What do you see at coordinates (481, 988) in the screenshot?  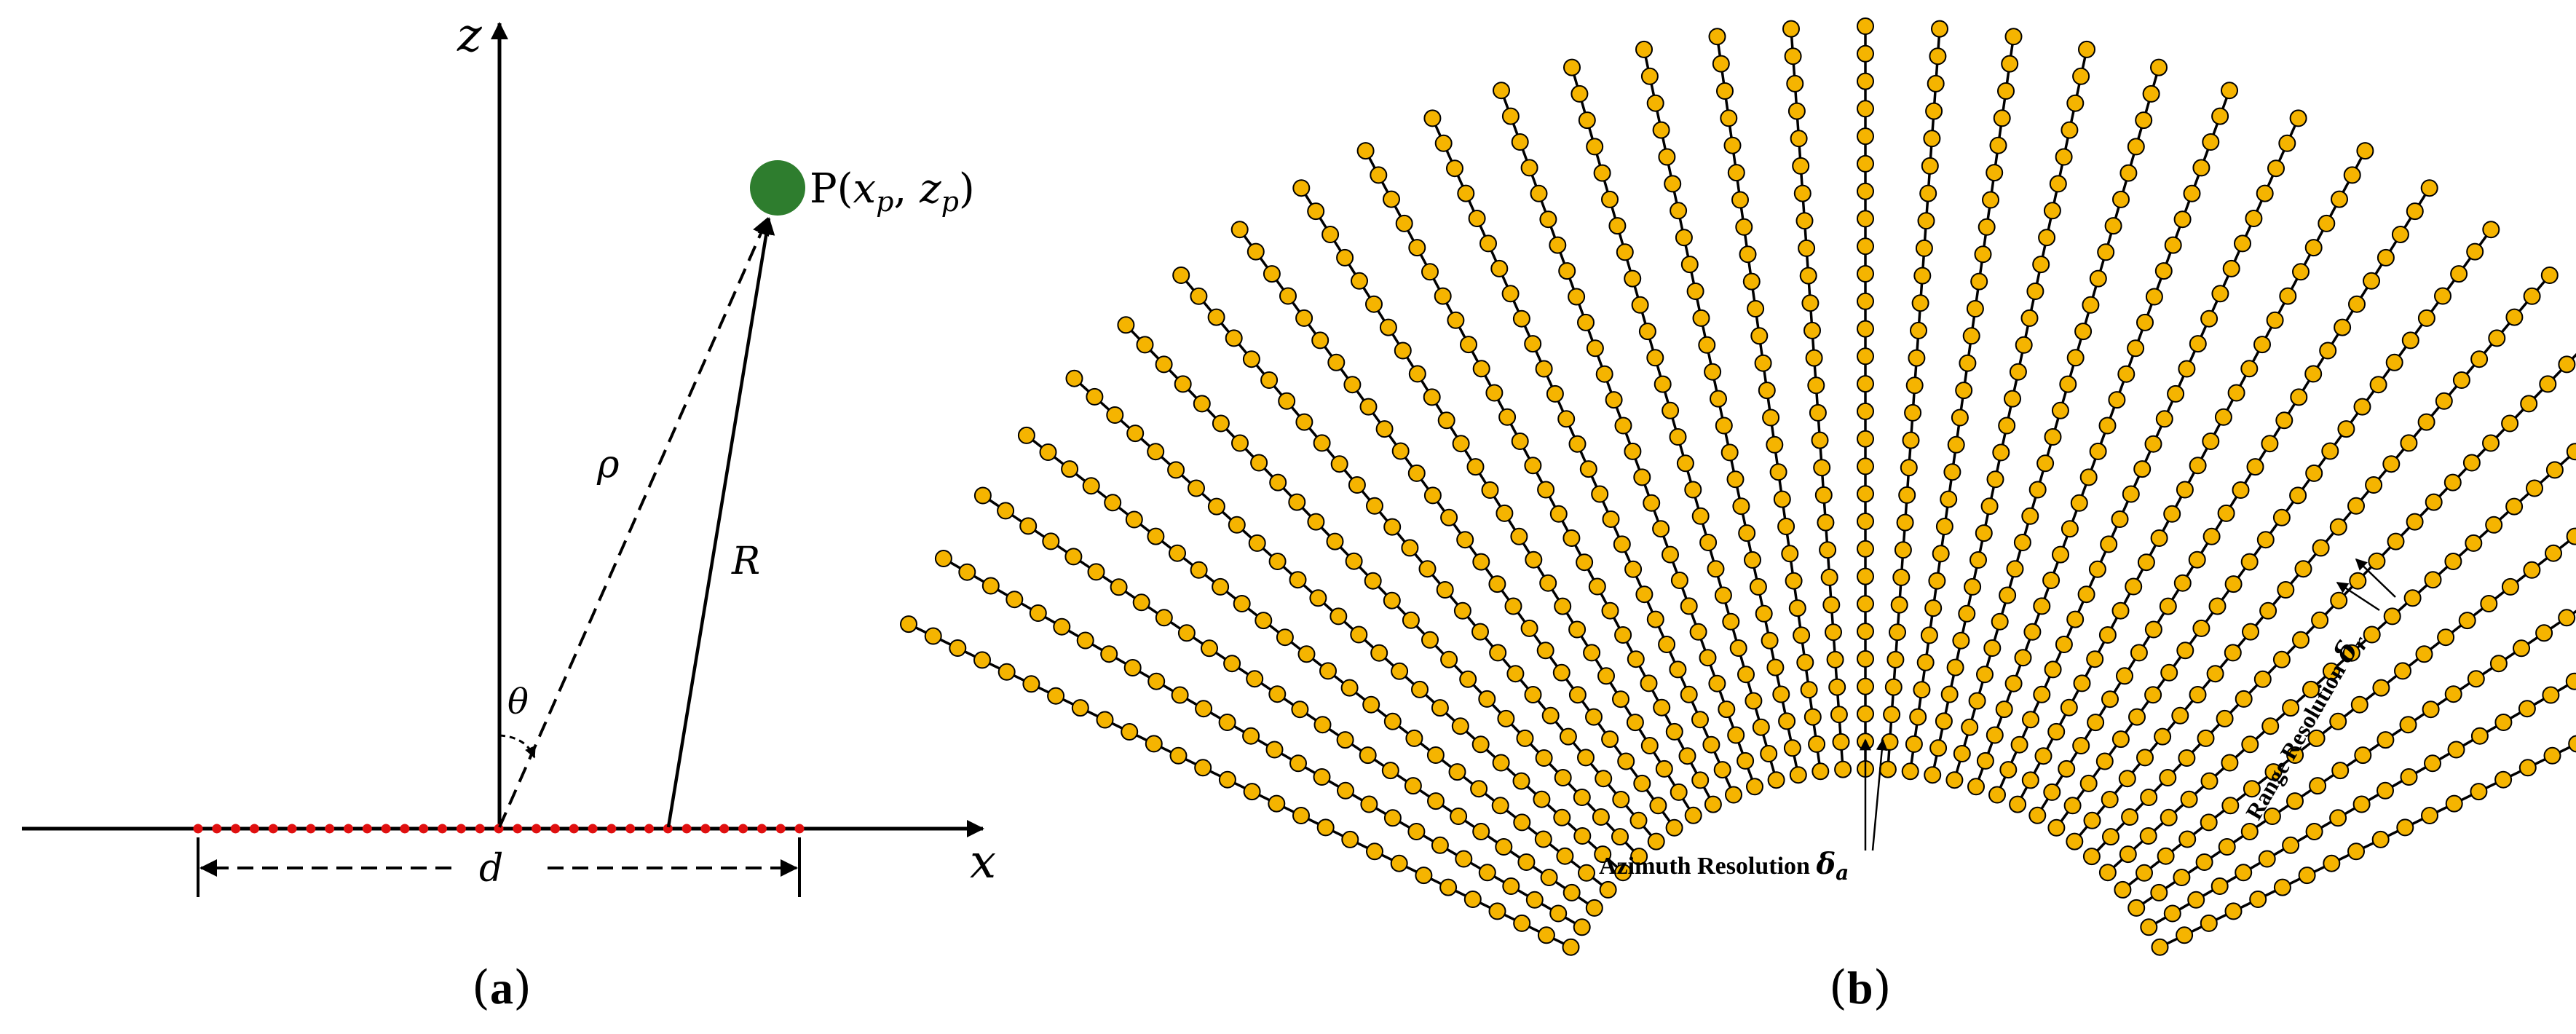 I see `caption-a-open: (` at bounding box center [481, 988].